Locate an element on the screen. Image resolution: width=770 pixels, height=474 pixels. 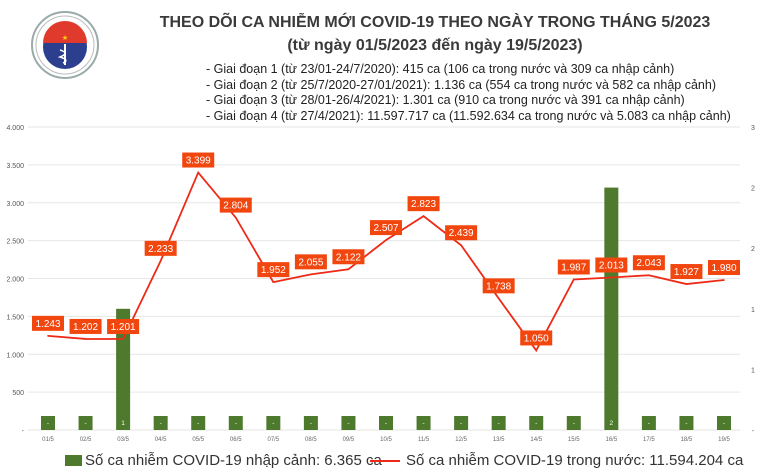
x-axis-tick-label: 15/5 is located at coordinates (574, 440).